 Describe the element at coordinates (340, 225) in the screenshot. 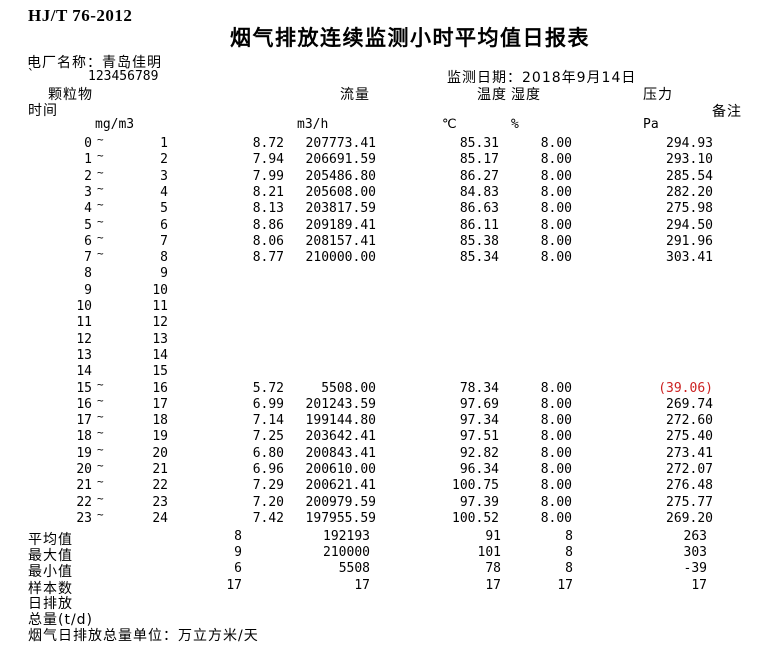

I see `flow-value-cell: 209189.41` at that location.